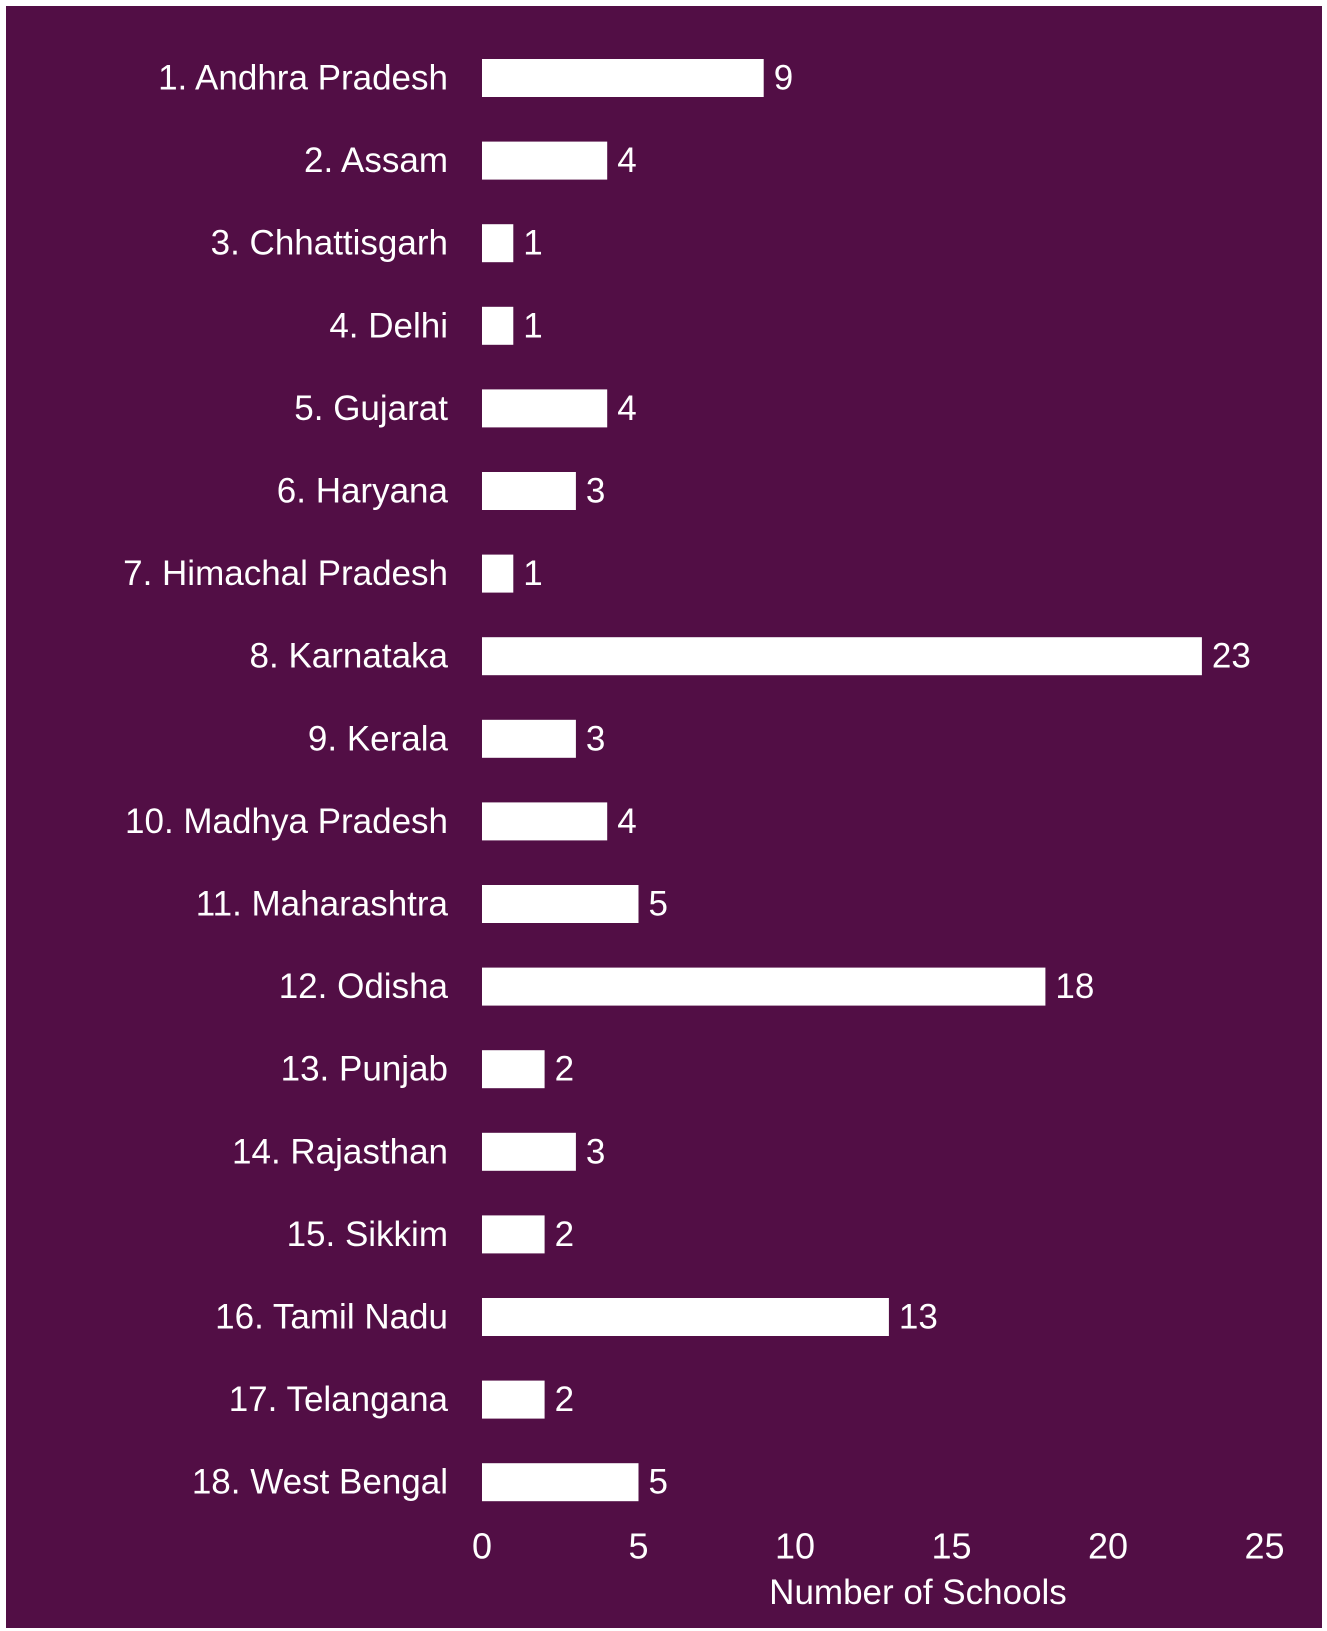 The width and height of the screenshot is (1327, 1631). Describe the element at coordinates (320, 1482) in the screenshot. I see `category-label: 18. West Bengal` at that location.